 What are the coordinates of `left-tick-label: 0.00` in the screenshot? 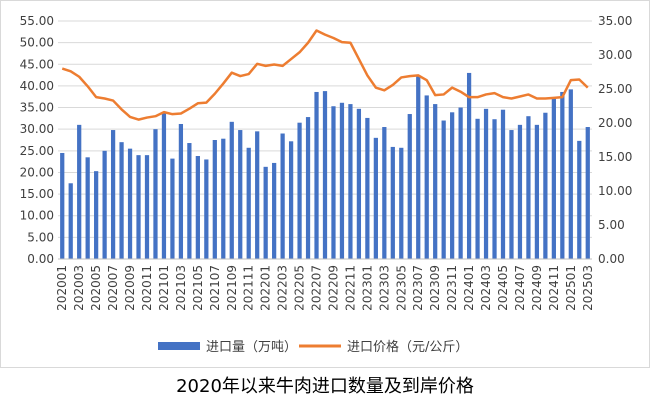 It's located at (40, 259).